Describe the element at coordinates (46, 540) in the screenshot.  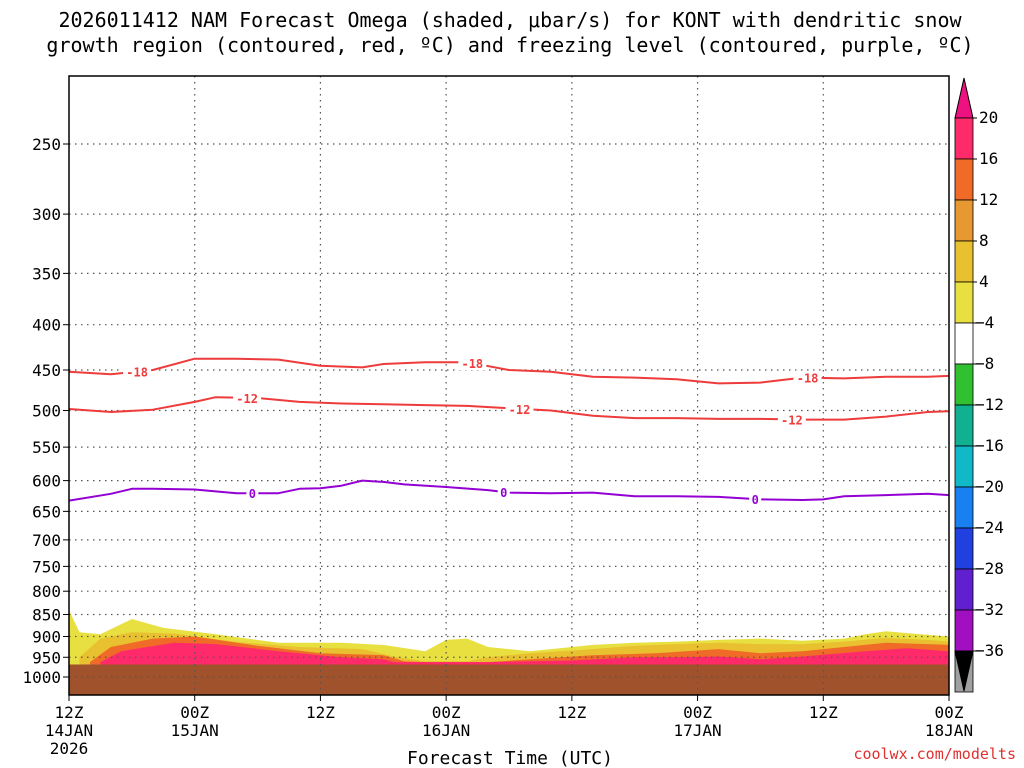
I see `y-tick-label: 700` at that location.